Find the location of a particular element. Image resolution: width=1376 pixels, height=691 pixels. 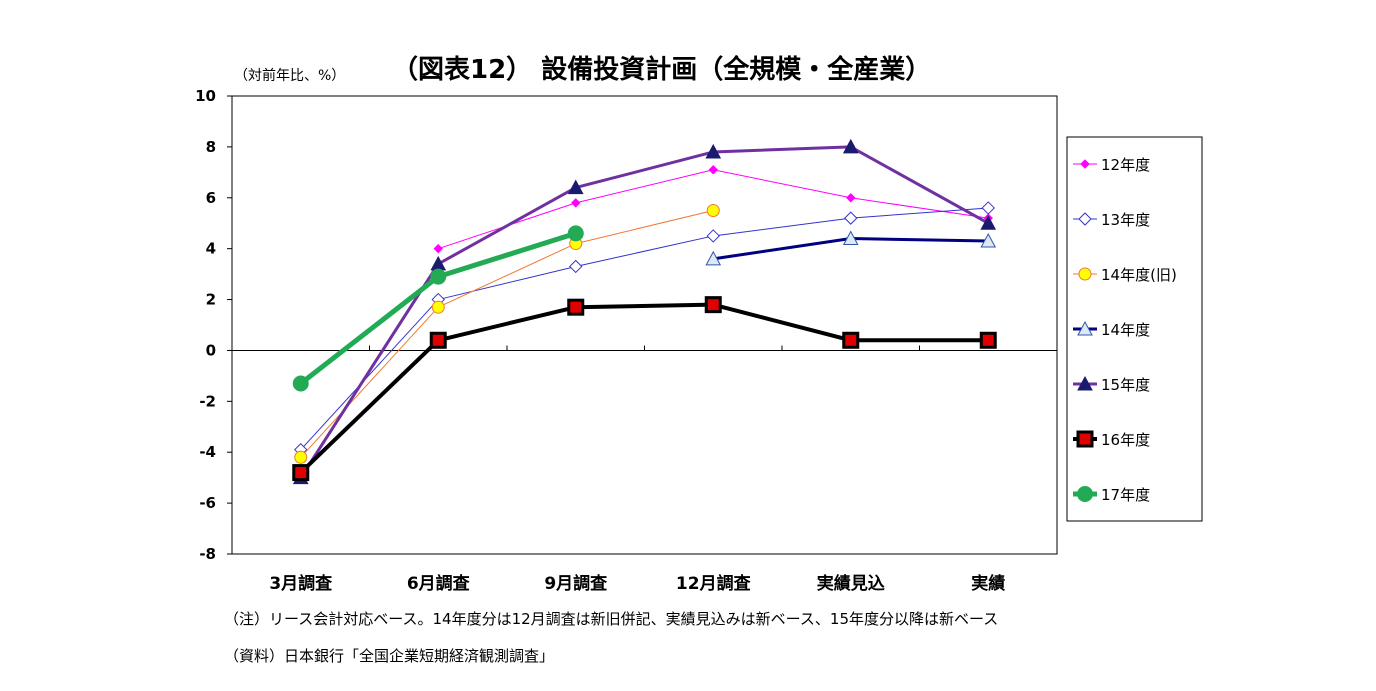

legend-item: 16年度 is located at coordinates (1111, 439).